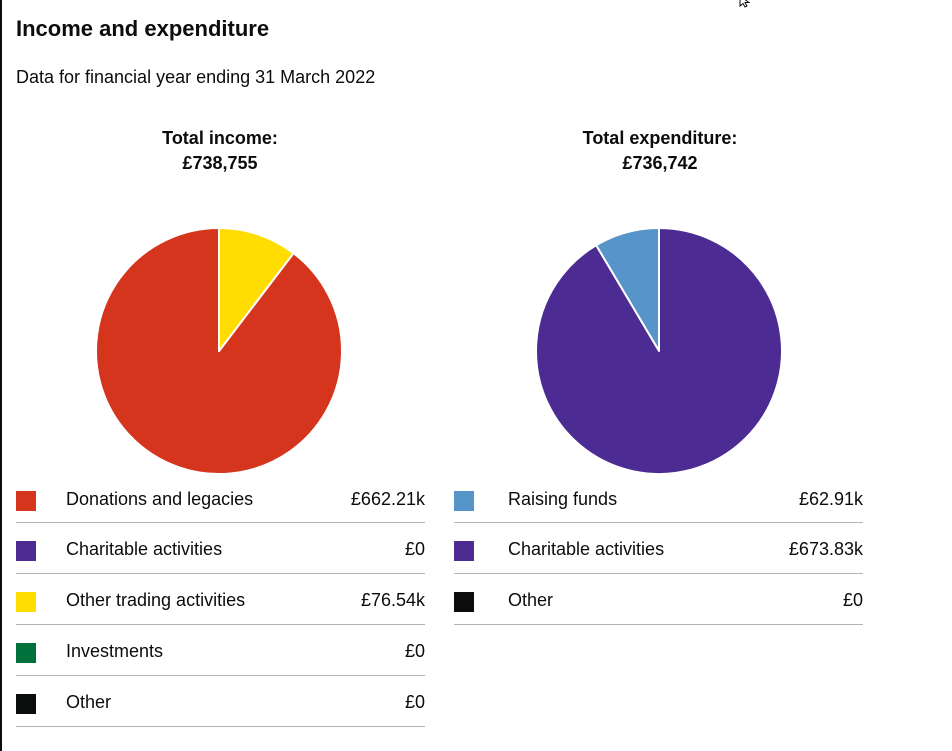  Describe the element at coordinates (156, 600) in the screenshot. I see `legend-label: Other trading activities` at that location.